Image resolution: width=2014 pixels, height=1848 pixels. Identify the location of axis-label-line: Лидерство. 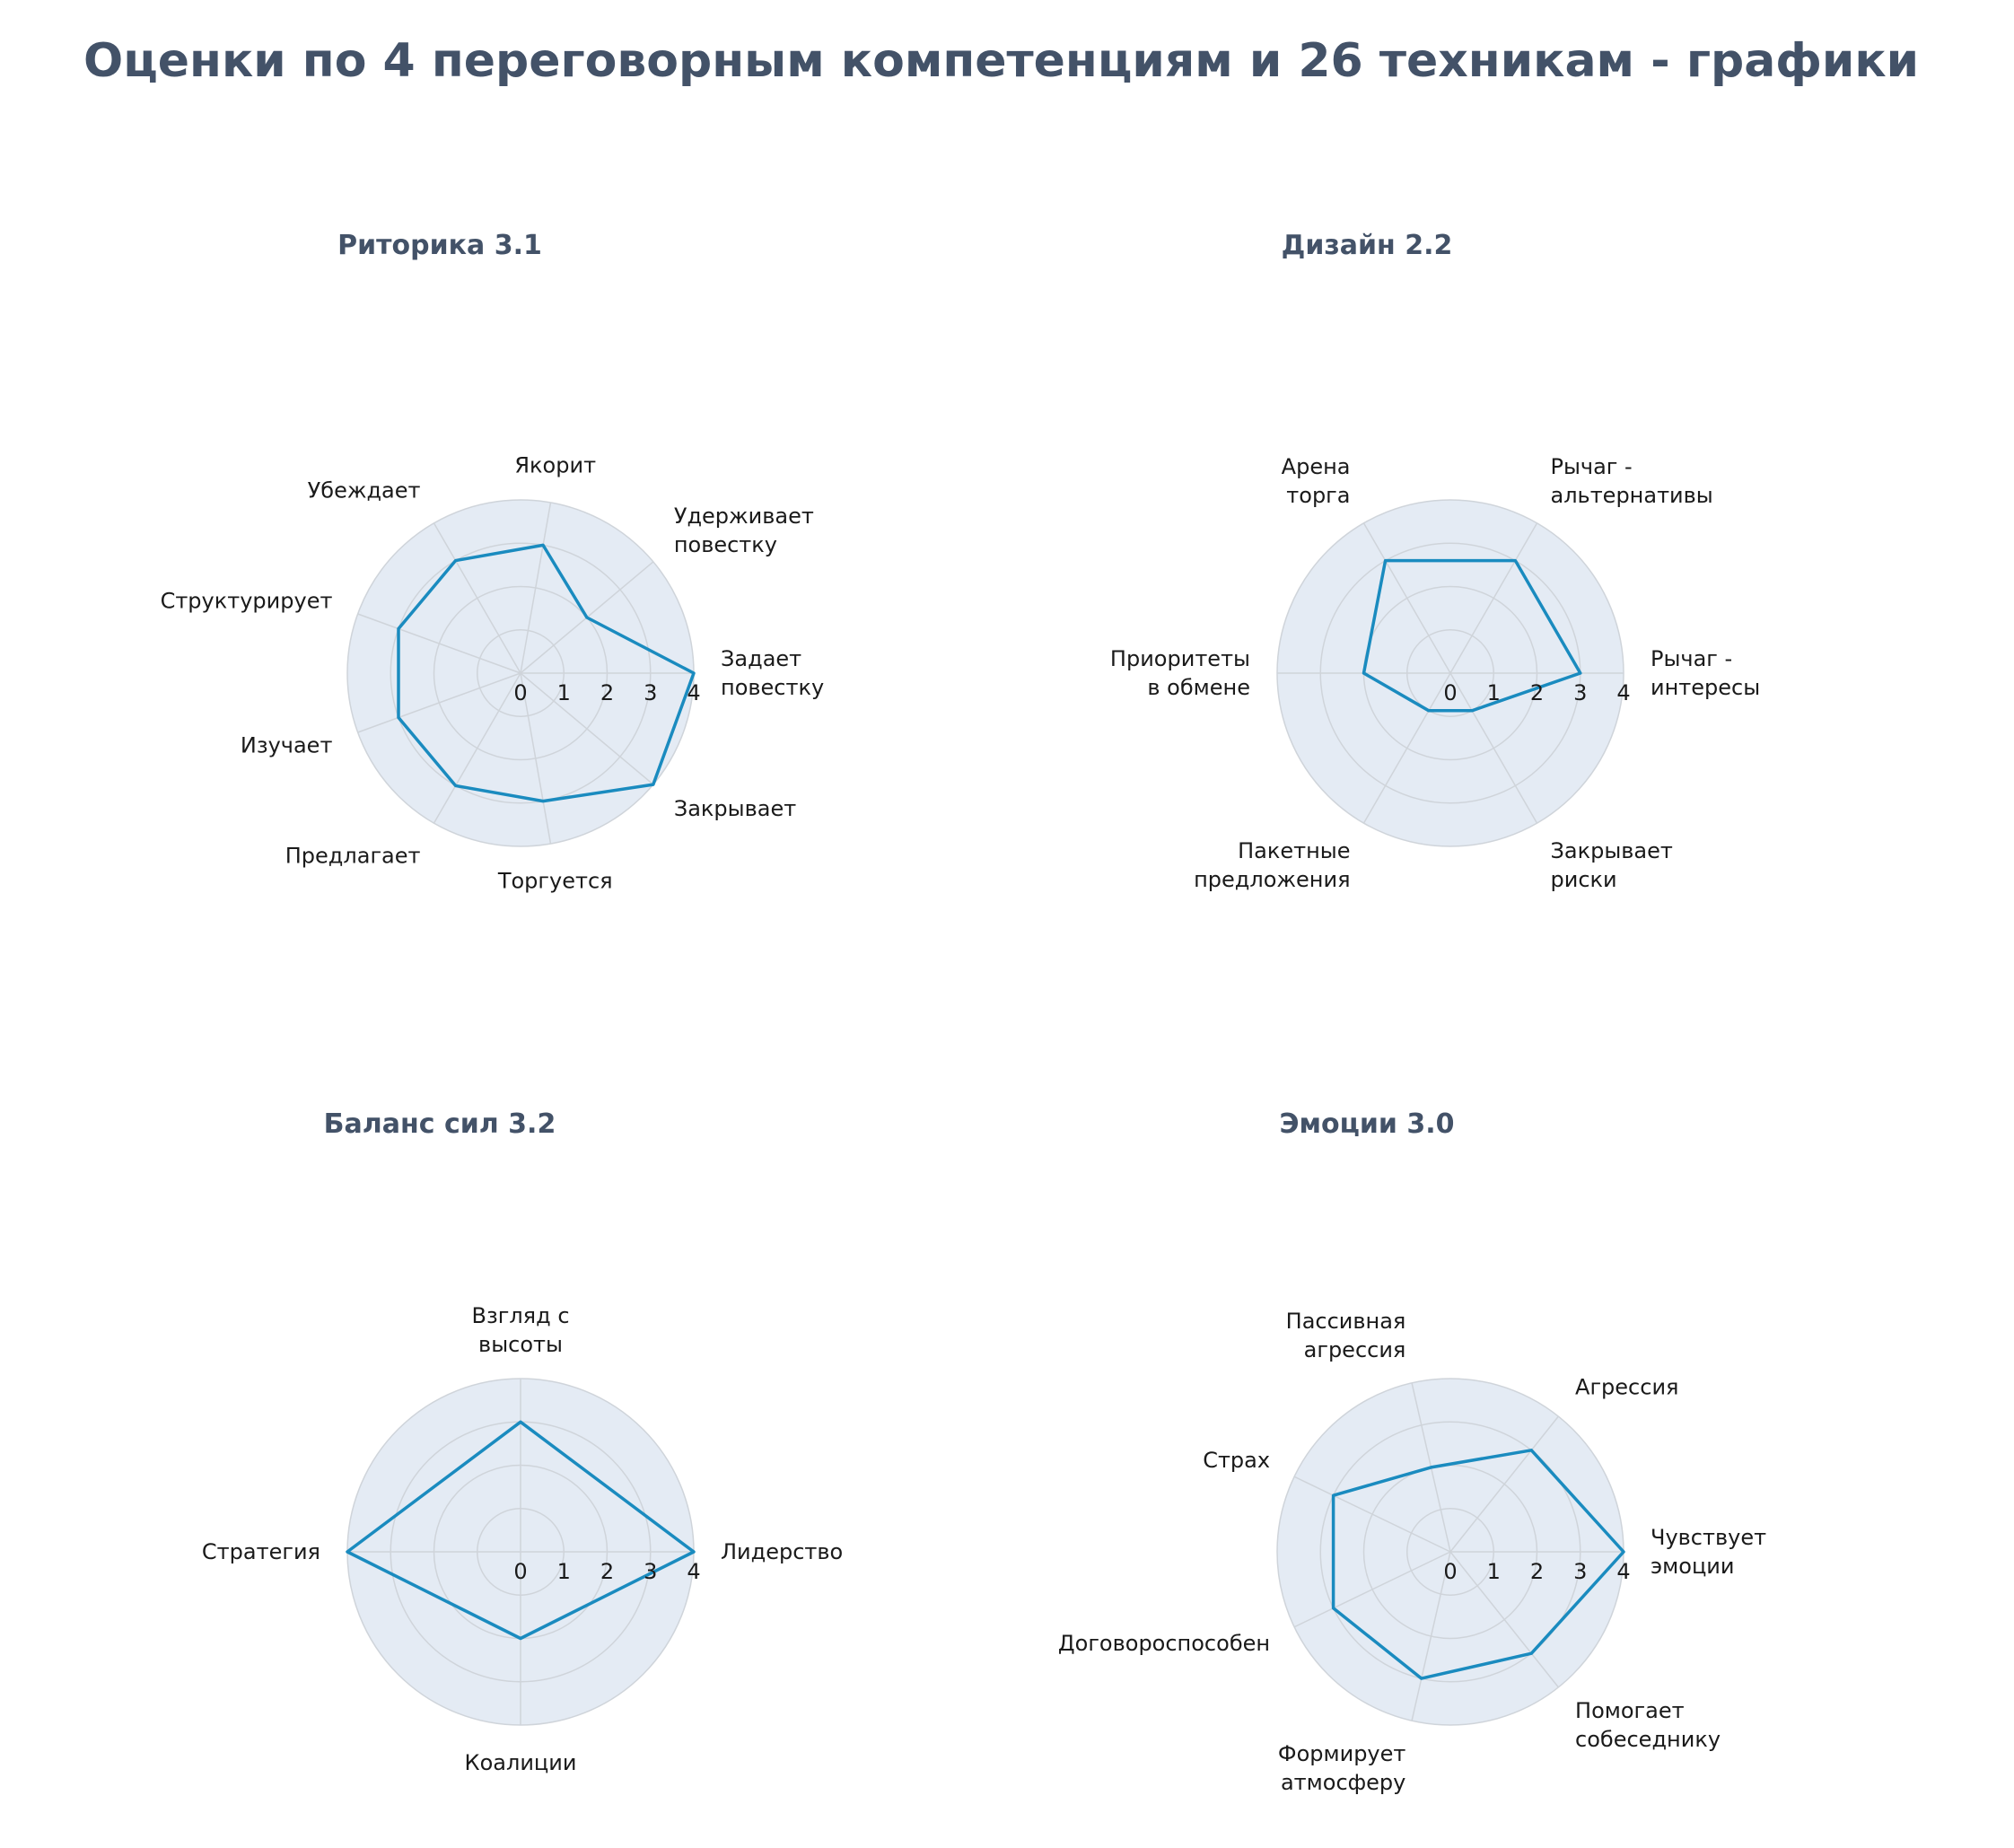
(782, 1551).